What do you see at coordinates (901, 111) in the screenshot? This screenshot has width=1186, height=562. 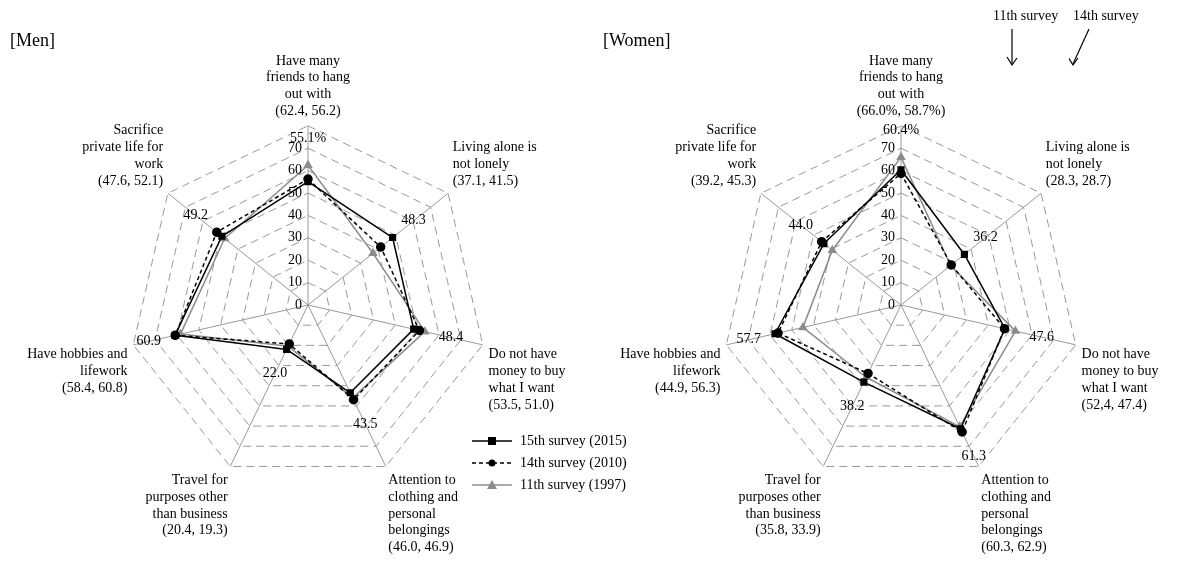 I see `text: (66.0%, 58.7%)` at bounding box center [901, 111].